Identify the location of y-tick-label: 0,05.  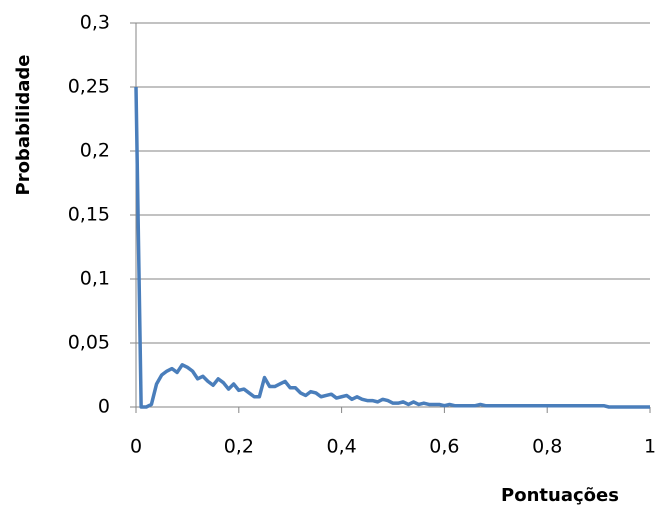
(89, 343).